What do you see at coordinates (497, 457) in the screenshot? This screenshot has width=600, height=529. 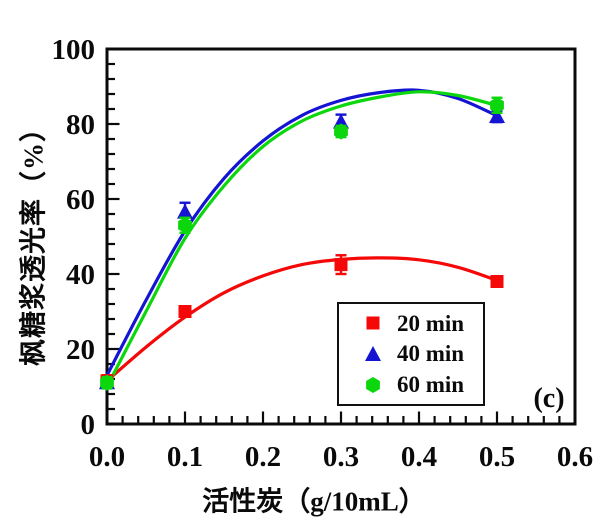 I see `x-tick-label: 0.5` at bounding box center [497, 457].